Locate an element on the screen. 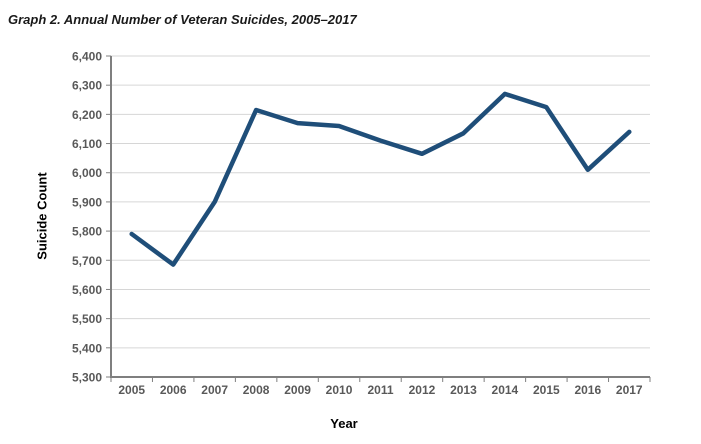 This screenshot has height=444, width=701. x-tick-label: 2007 is located at coordinates (214, 390).